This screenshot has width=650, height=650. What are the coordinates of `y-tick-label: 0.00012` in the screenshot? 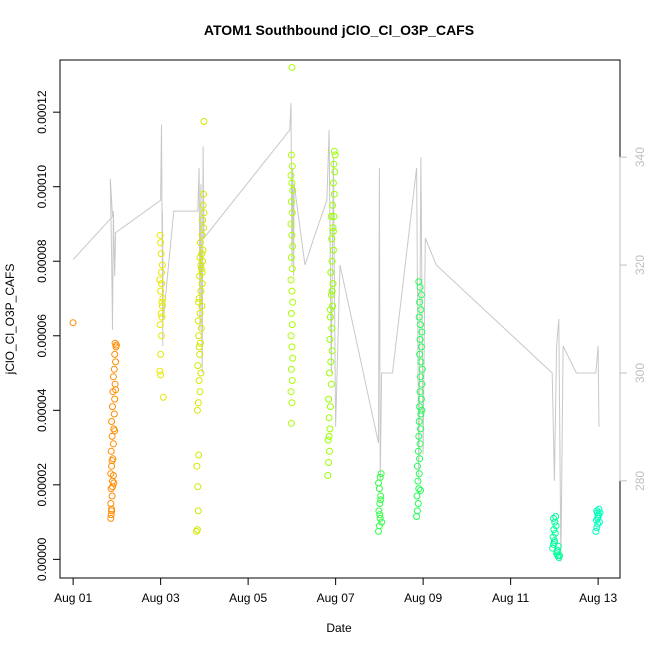 It's located at (42, 112).